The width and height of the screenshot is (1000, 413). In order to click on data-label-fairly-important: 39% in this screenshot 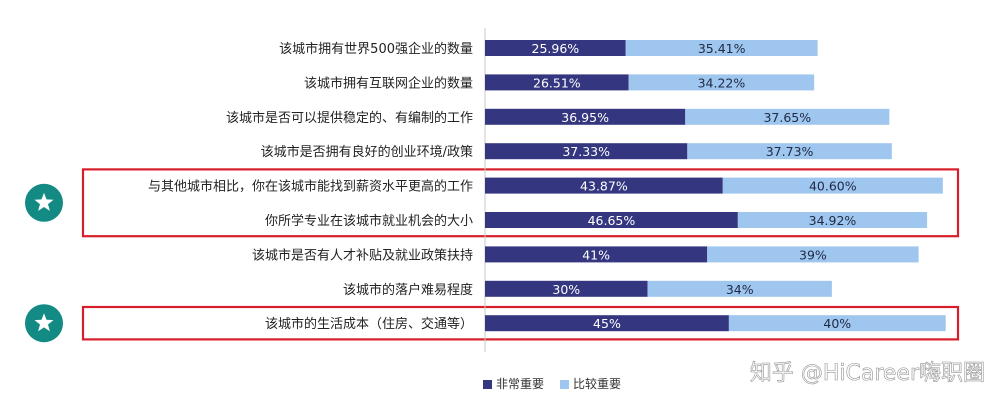, I will do `click(813, 254)`.